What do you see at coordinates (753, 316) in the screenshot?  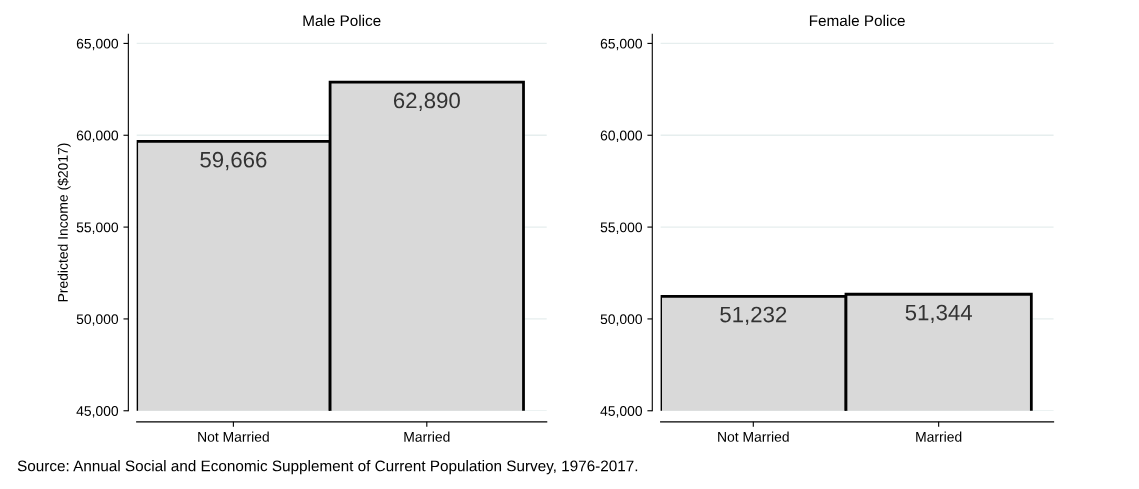 I see `data-label: 51,232` at bounding box center [753, 316].